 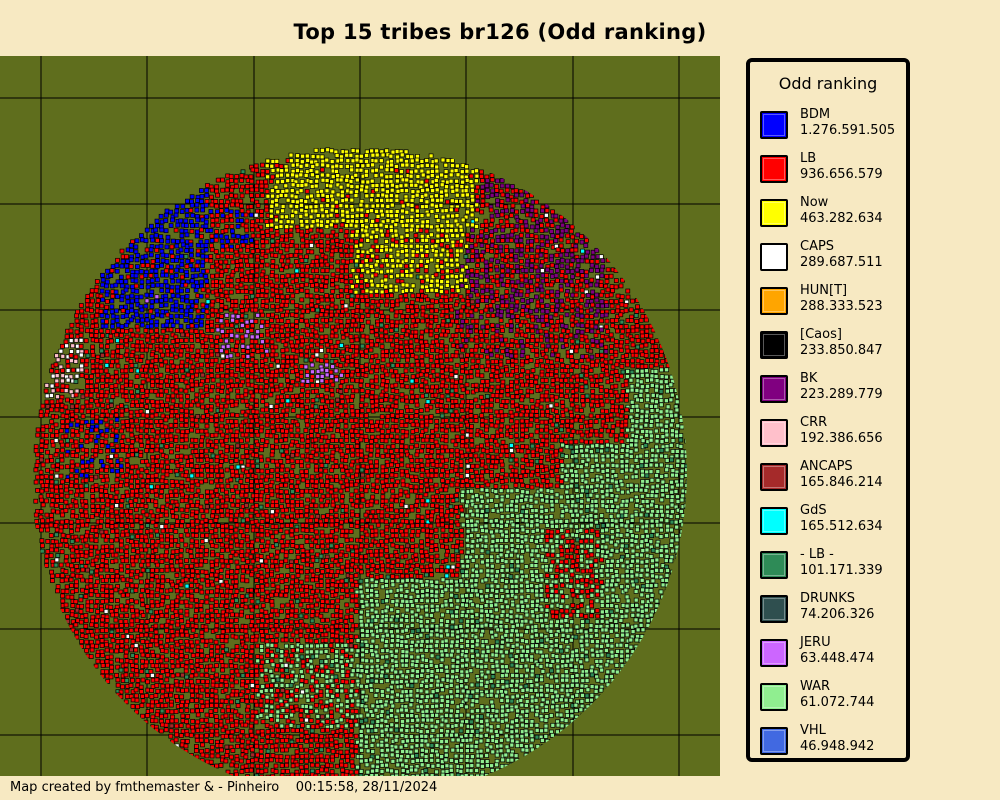 What do you see at coordinates (821, 334) in the screenshot?
I see `legend-tribe-name: [Caos]` at bounding box center [821, 334].